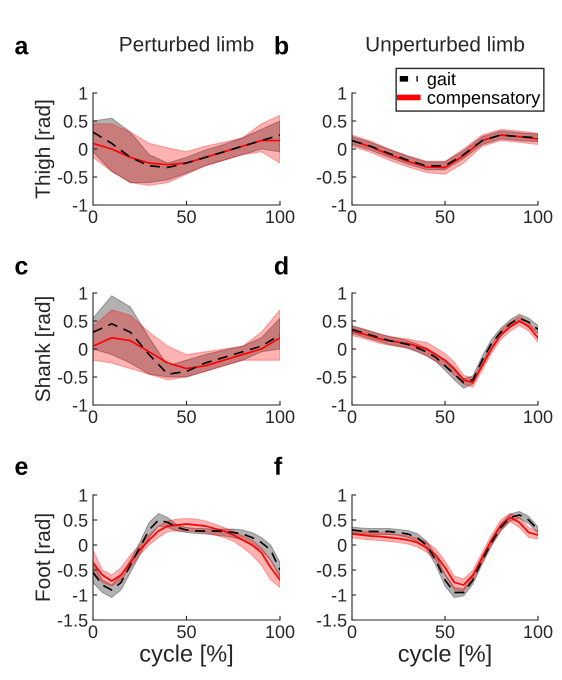 The image size is (562, 680). What do you see at coordinates (44, 349) in the screenshot?
I see `y-axis-title: Shank [rad]` at bounding box center [44, 349].